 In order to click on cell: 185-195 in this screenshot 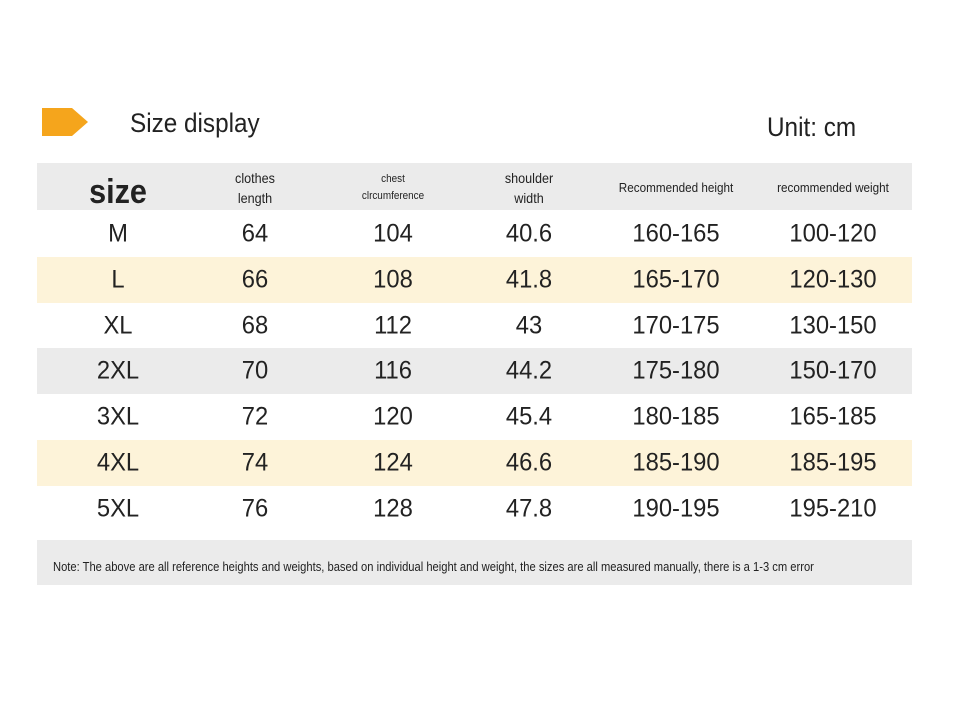, I will do `click(833, 462)`.